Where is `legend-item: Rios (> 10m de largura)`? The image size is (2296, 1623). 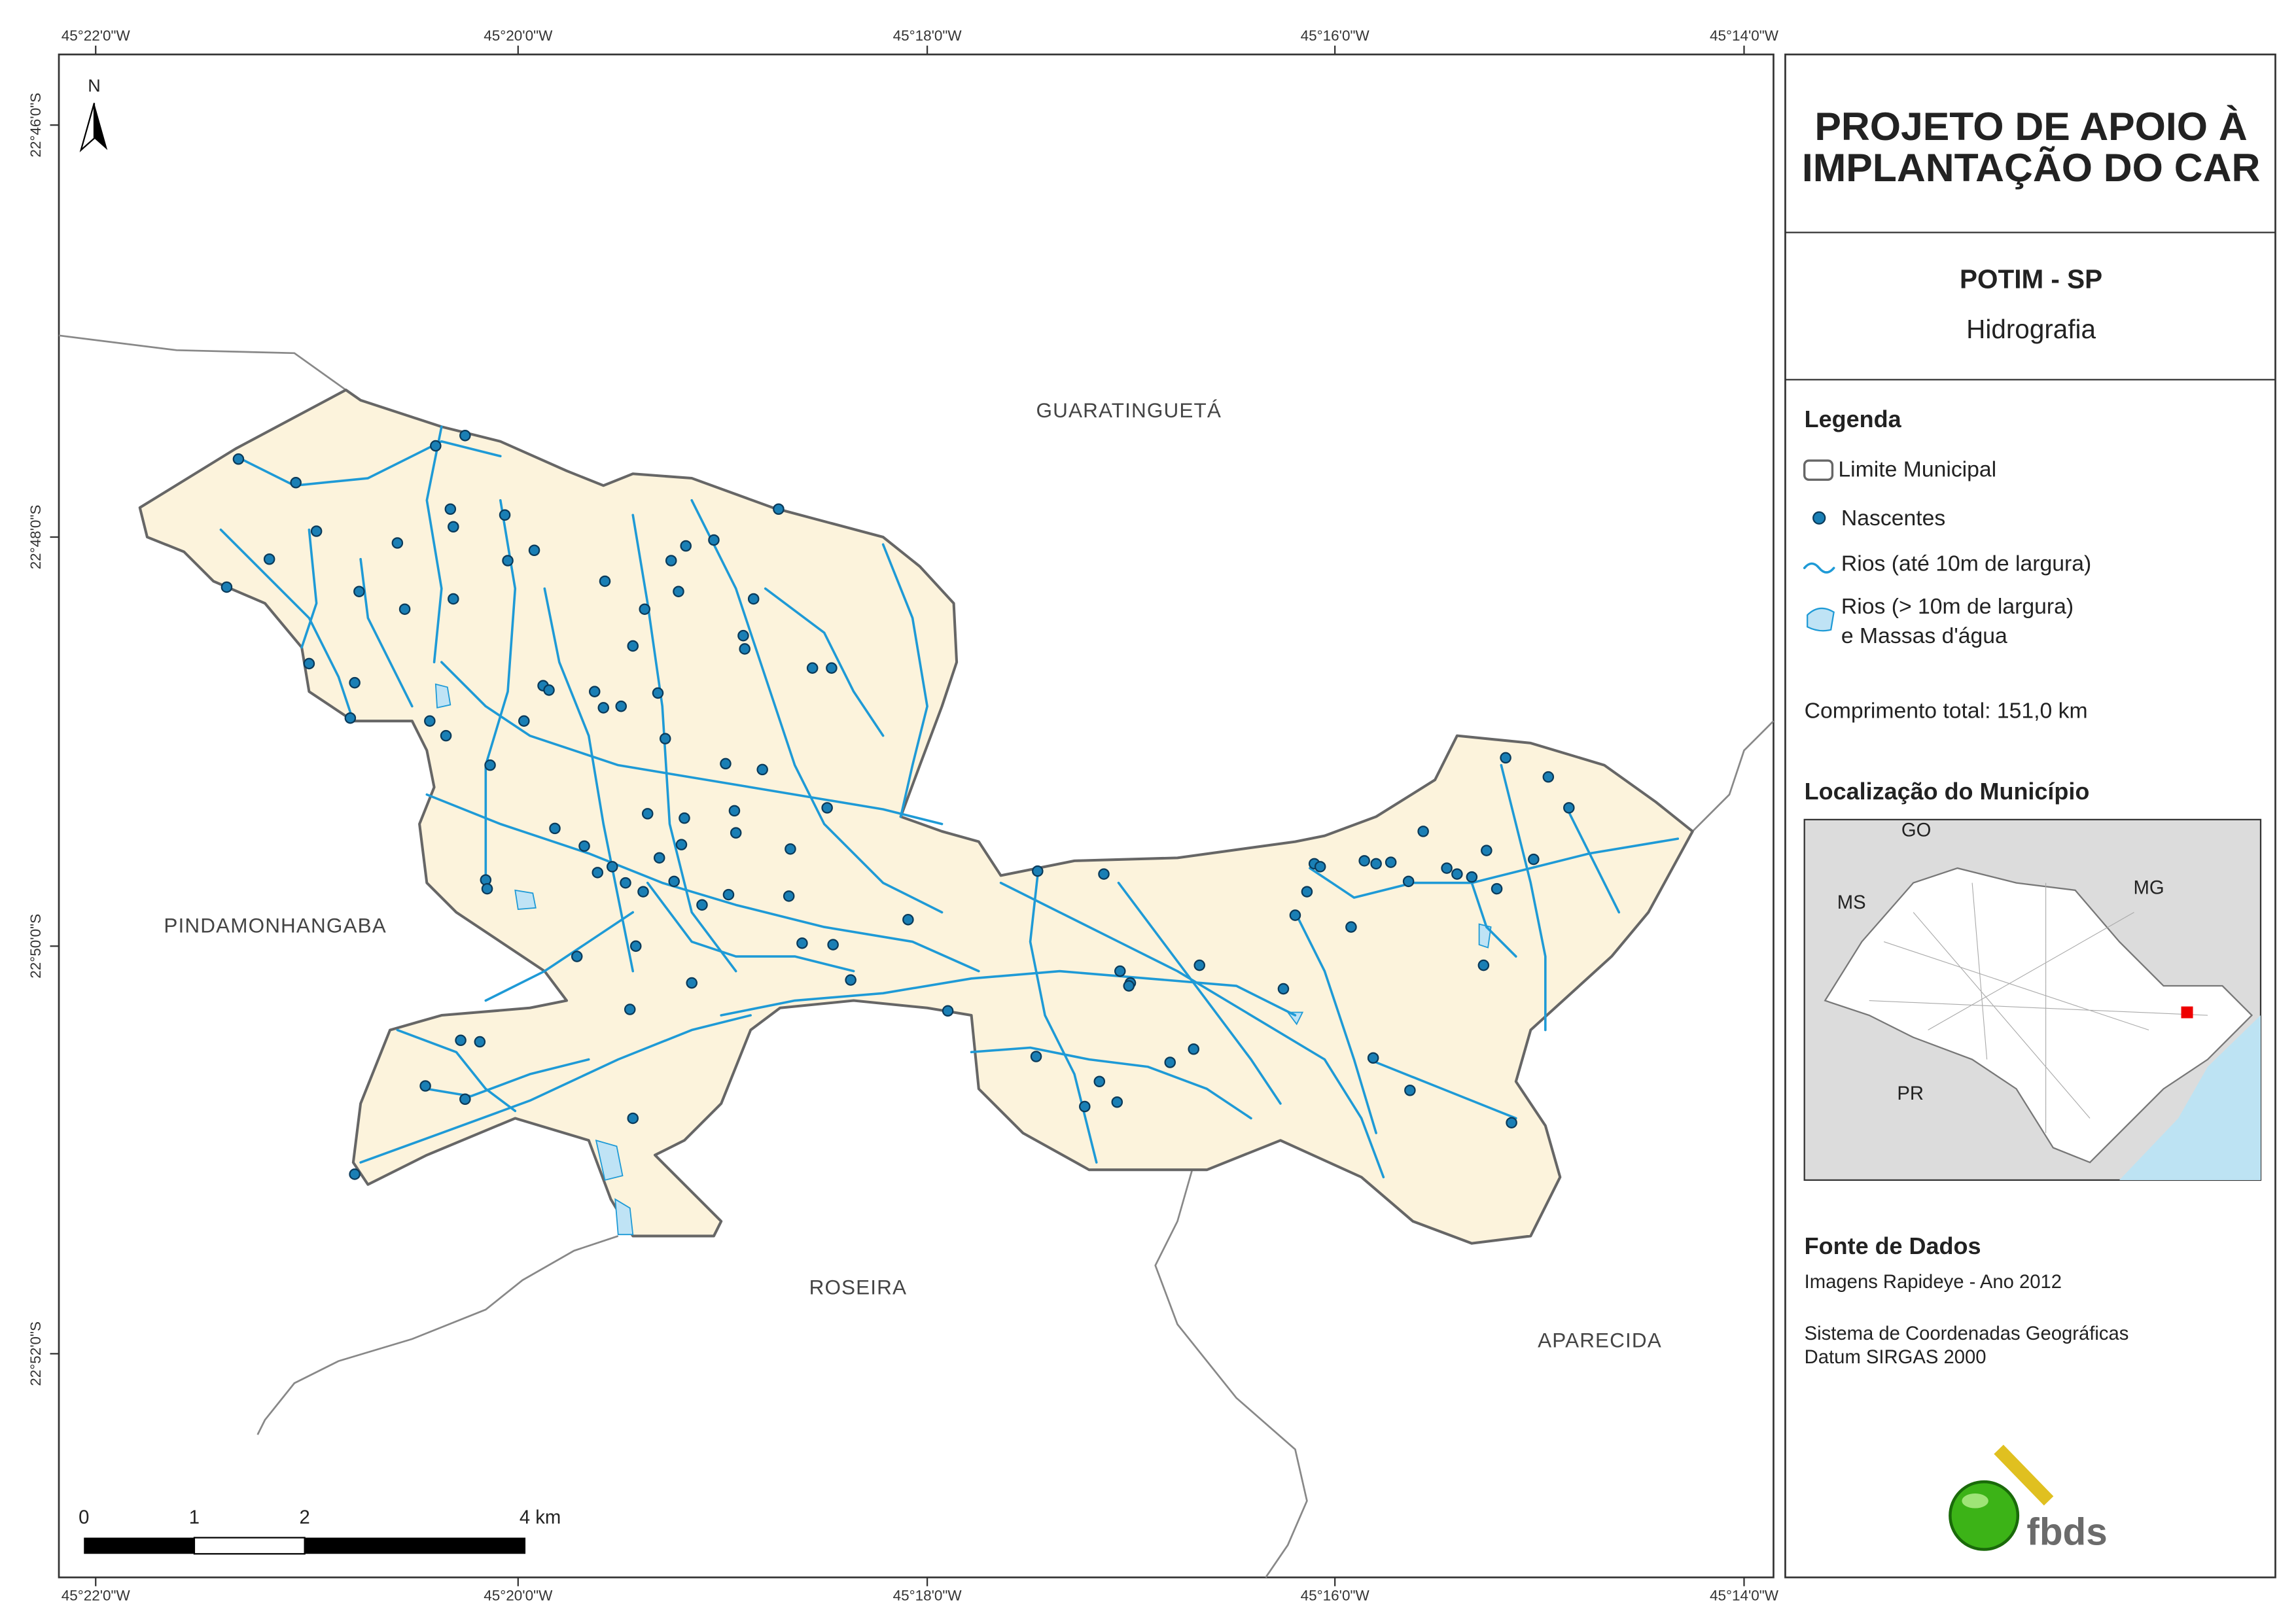 legend-item: Rios (> 10m de largura) is located at coordinates (1958, 606).